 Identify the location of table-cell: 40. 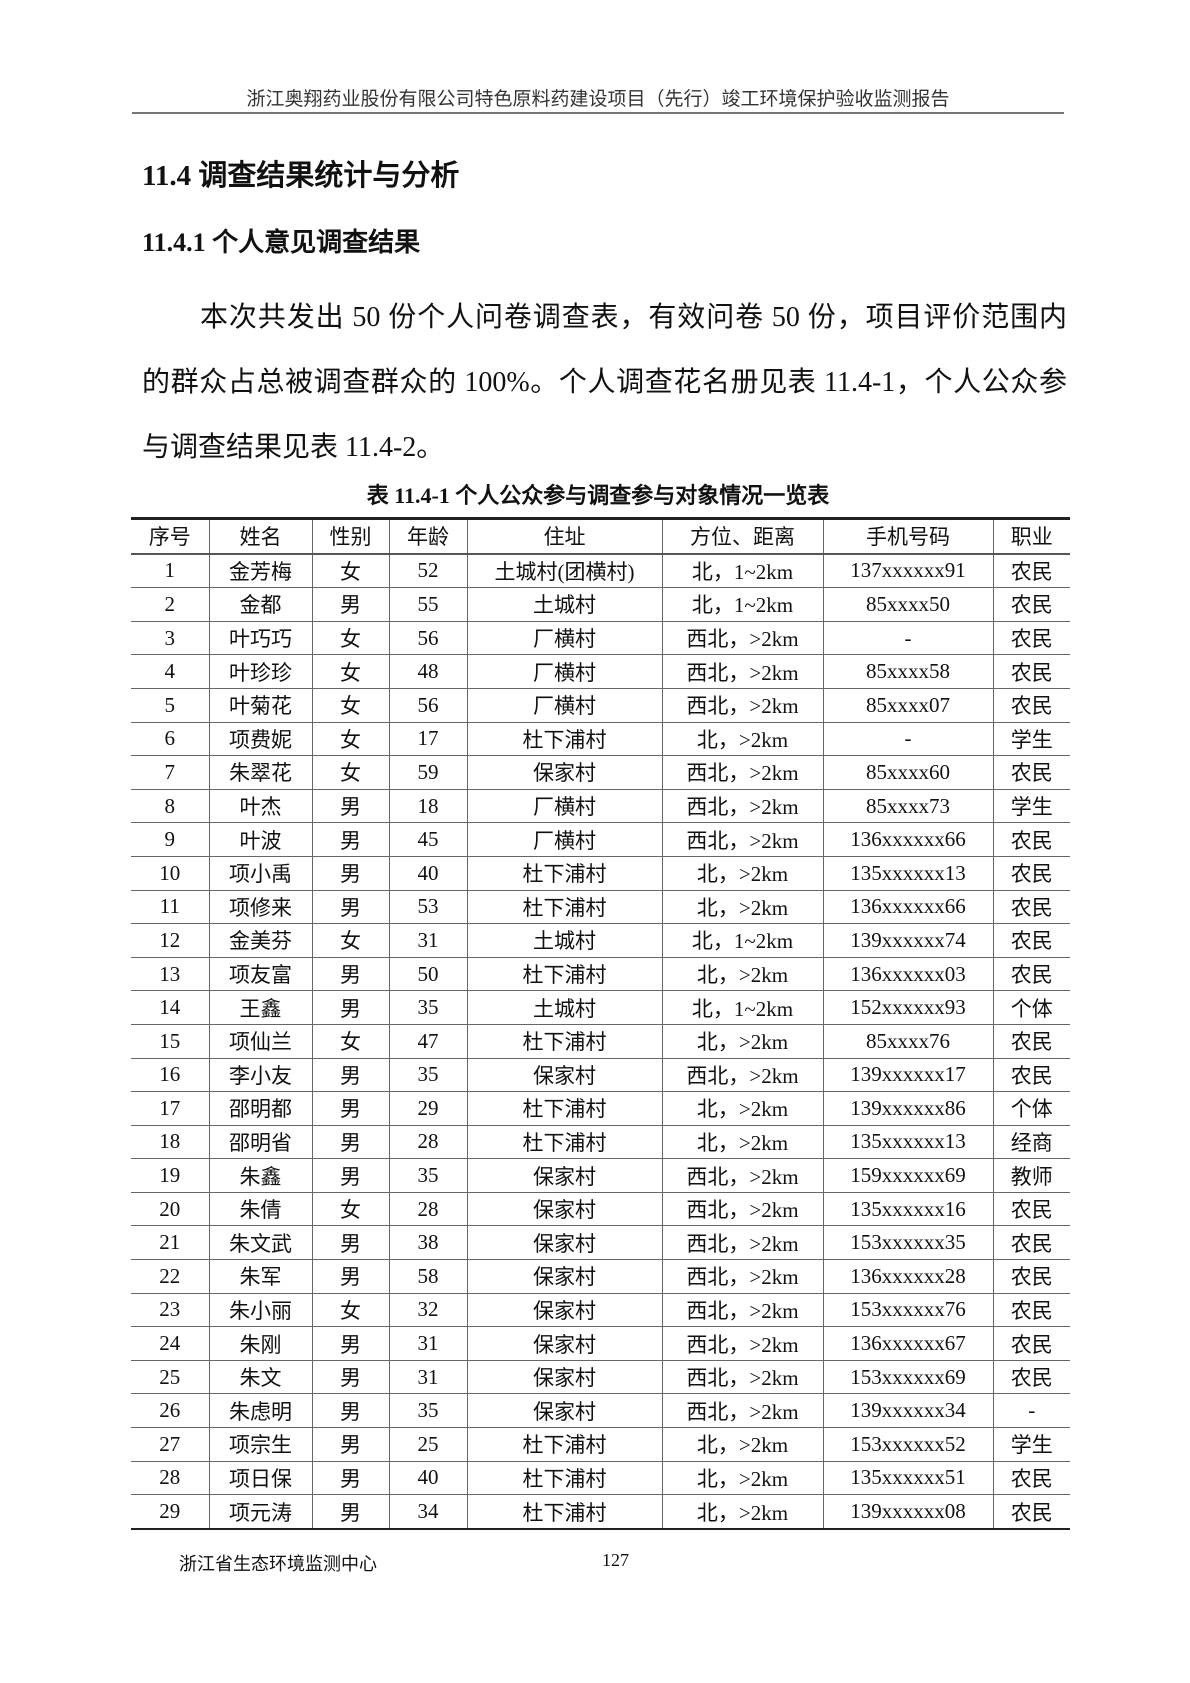
(428, 873).